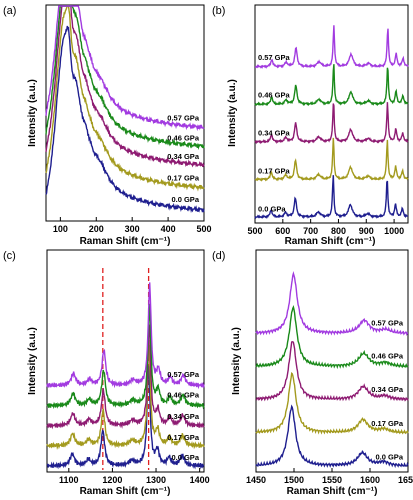 The image size is (413, 500). I want to click on panel-d-ticks: 1450 1500 1550 1600 1650, so click(329, 476).